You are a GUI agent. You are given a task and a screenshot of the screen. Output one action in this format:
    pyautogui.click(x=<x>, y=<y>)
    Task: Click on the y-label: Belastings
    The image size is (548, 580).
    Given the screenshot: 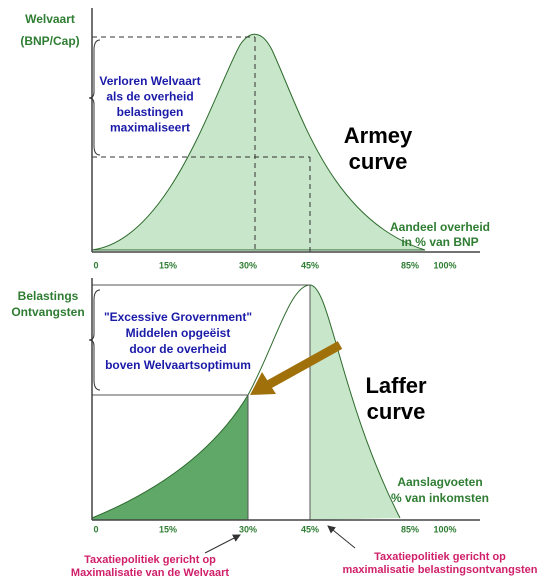 What is the action you would take?
    pyautogui.click(x=48, y=296)
    